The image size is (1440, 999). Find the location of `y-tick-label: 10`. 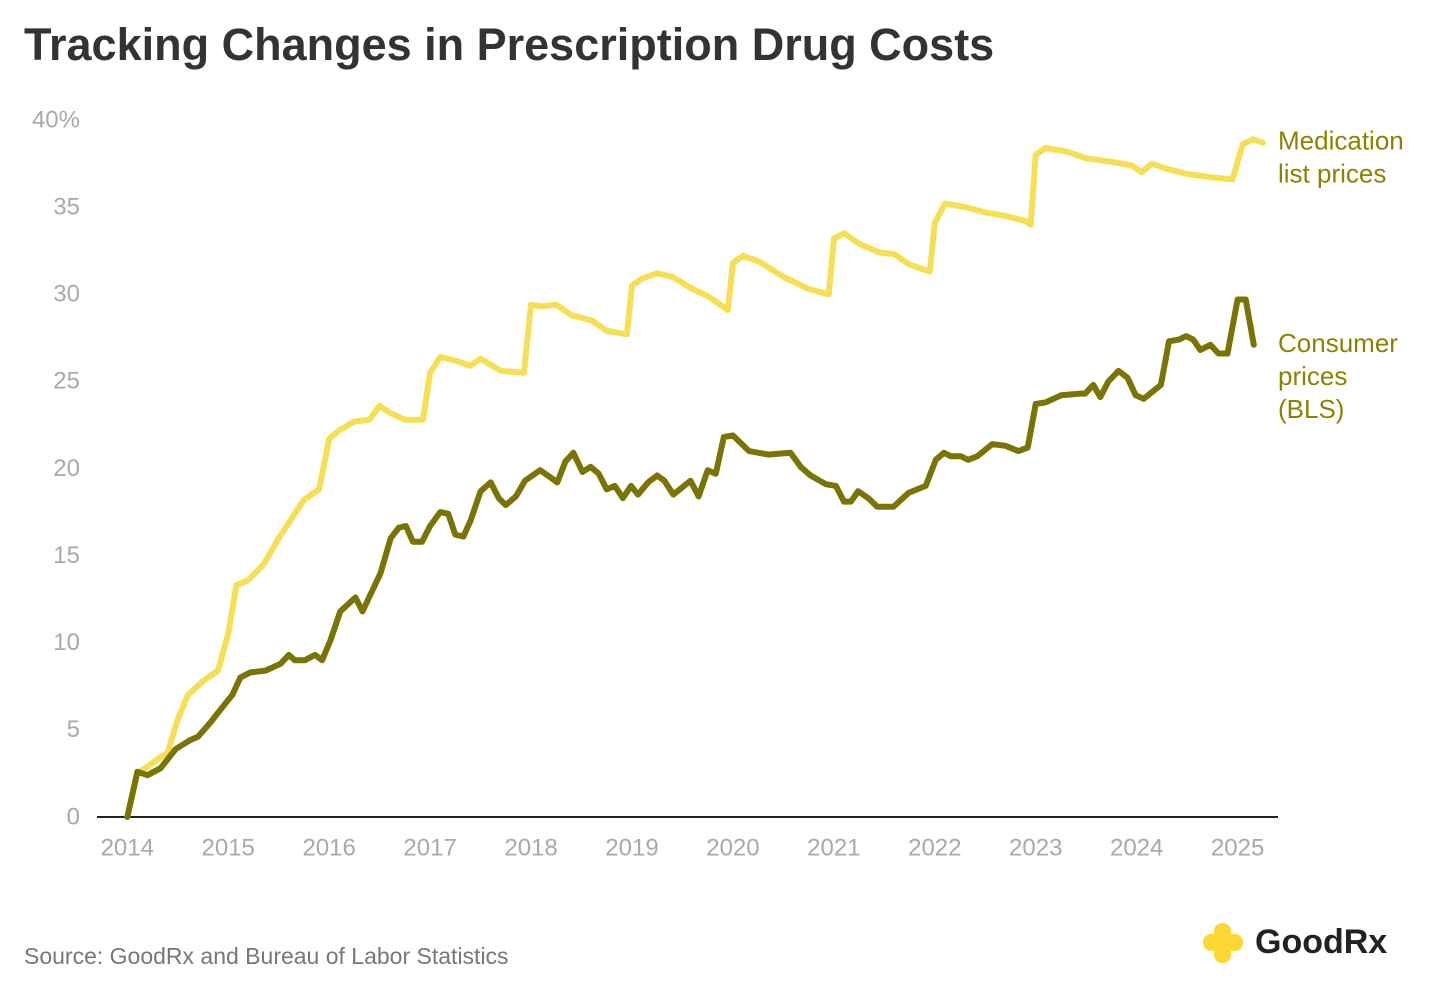

y-tick-label: 10 is located at coordinates (66, 642).